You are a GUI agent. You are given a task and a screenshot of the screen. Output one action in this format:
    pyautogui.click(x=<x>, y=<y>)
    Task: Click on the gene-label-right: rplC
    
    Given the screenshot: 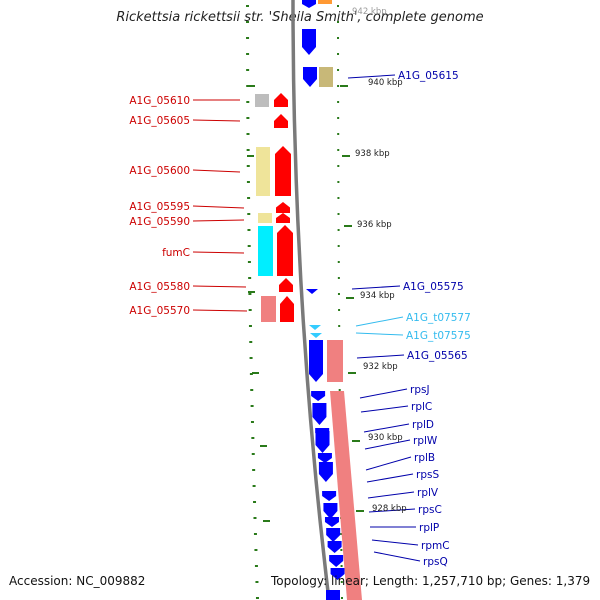 What is the action you would take?
    pyautogui.click(x=421, y=407)
    